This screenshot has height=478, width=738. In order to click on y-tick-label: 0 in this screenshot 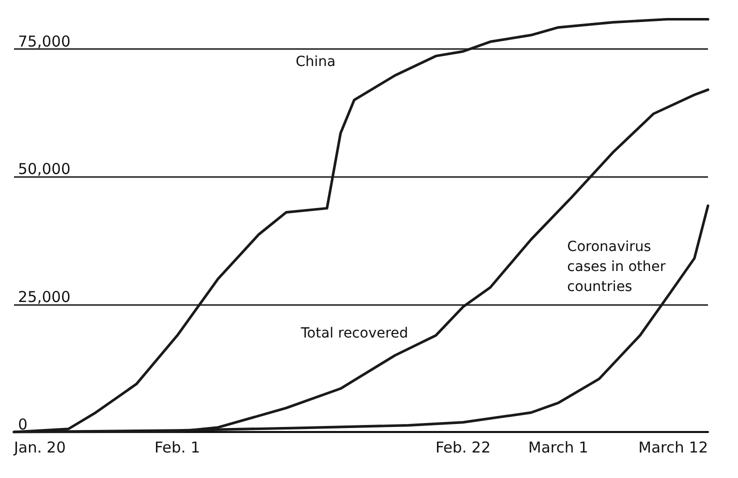, I will do `click(23, 425)`.